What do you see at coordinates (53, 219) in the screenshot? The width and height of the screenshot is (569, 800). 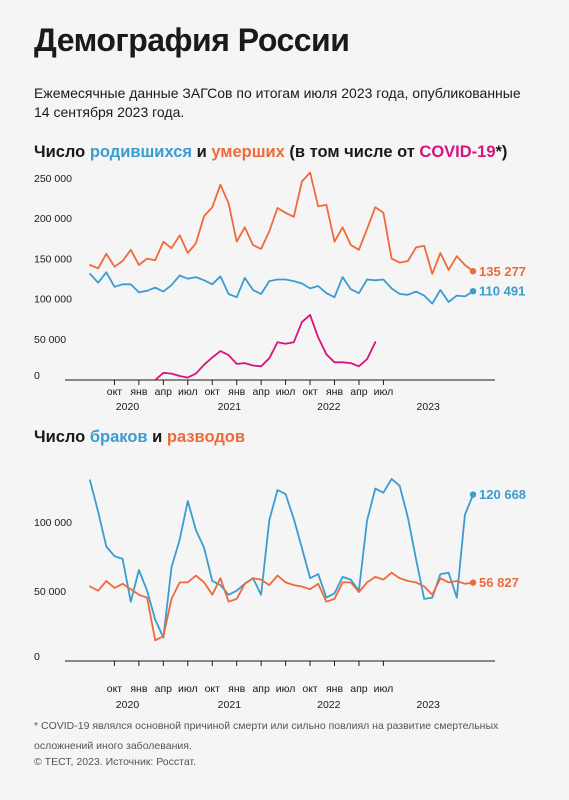 I see `y-tick-label: 200 000` at bounding box center [53, 219].